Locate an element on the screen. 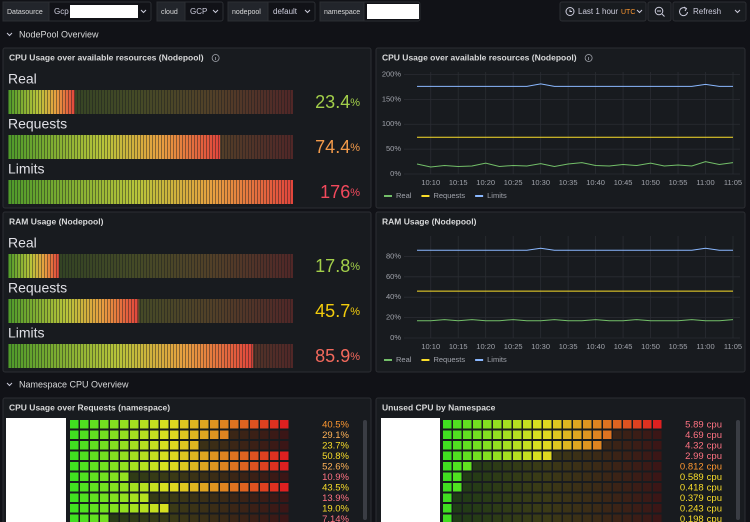 The height and width of the screenshot is (522, 750). variable-value: default is located at coordinates (285, 11).